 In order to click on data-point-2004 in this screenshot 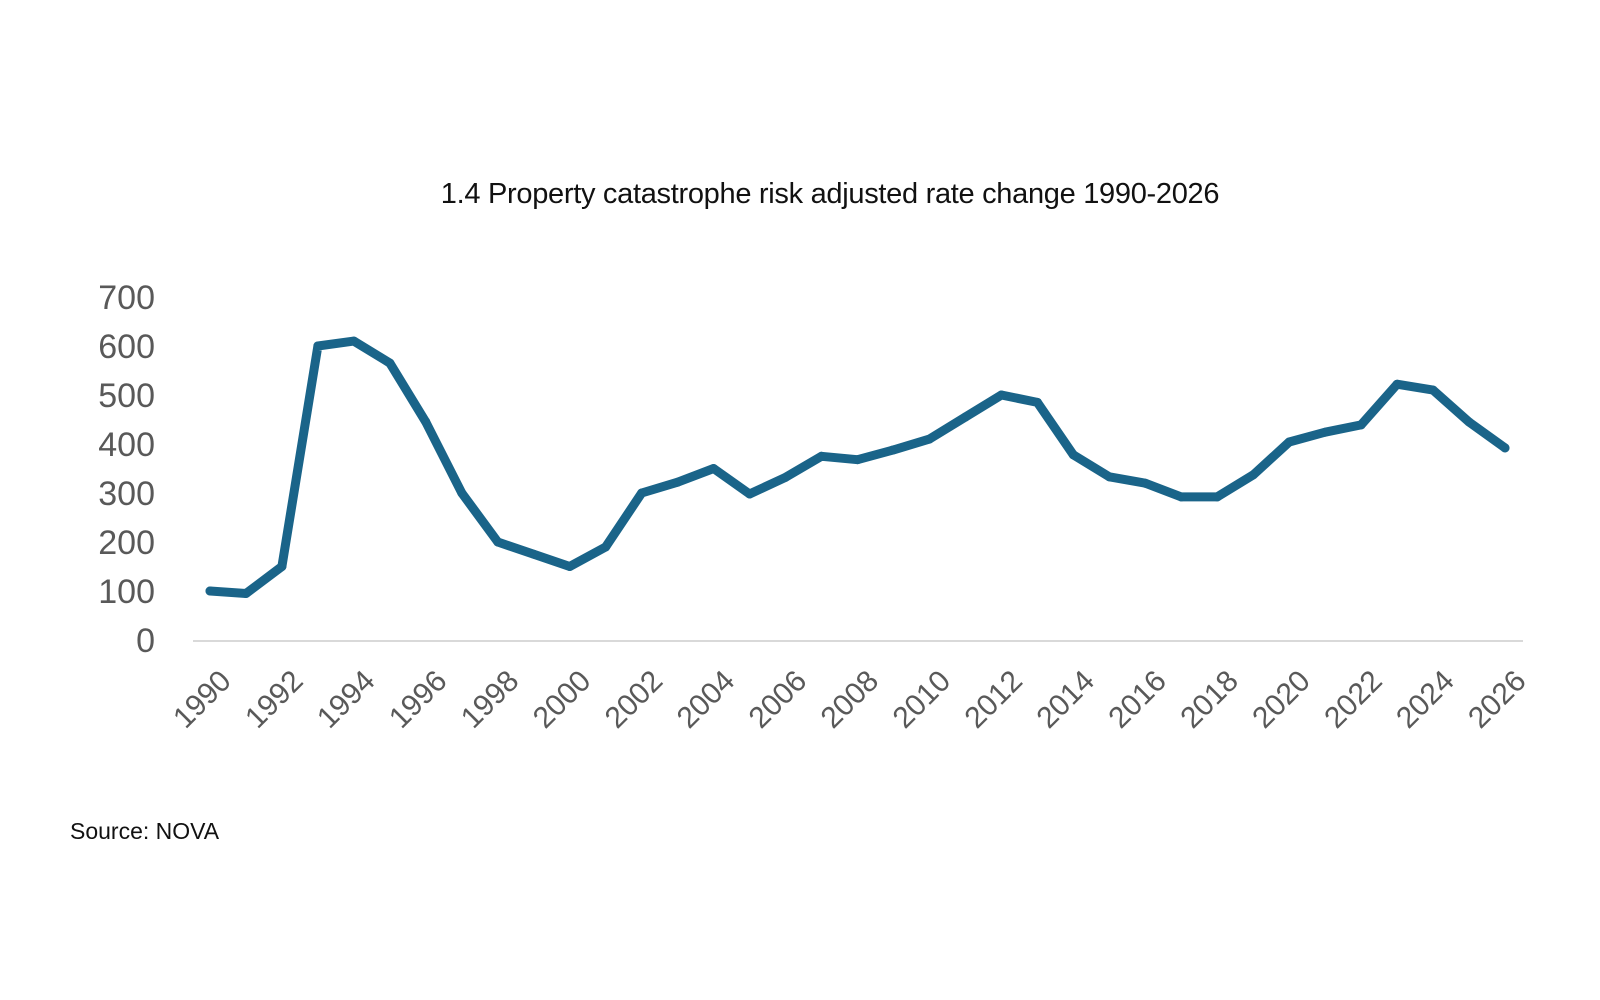, I will do `click(714, 468)`.